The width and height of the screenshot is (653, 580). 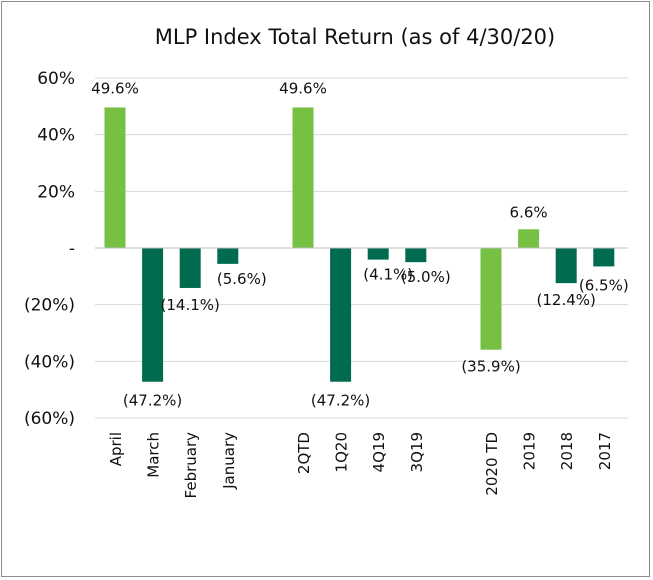 What do you see at coordinates (49, 362) in the screenshot?
I see `y-tick-label: (40%)` at bounding box center [49, 362].